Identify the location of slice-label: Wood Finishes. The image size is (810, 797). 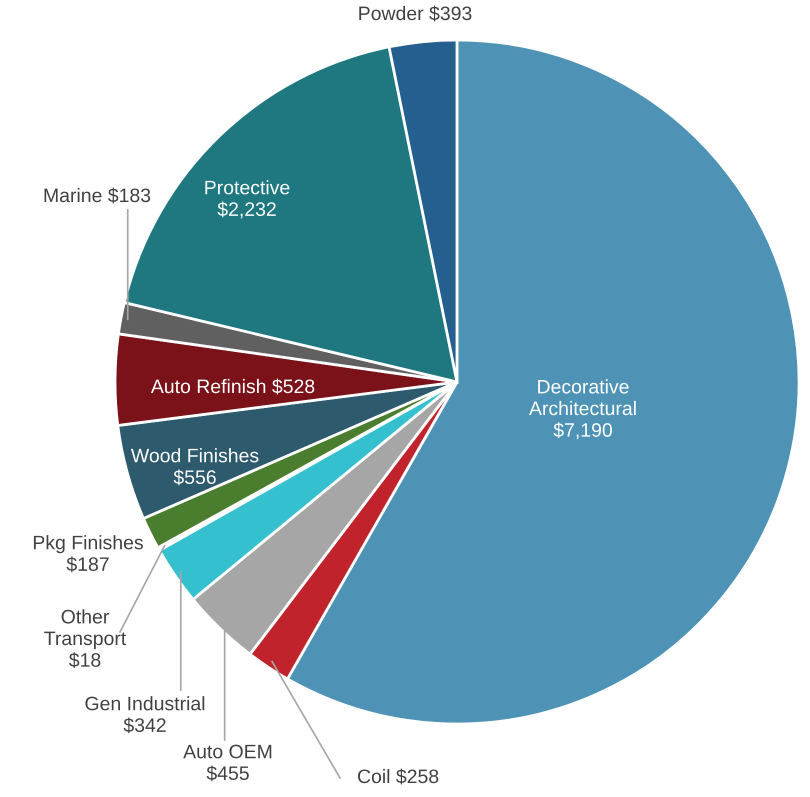
(194, 455).